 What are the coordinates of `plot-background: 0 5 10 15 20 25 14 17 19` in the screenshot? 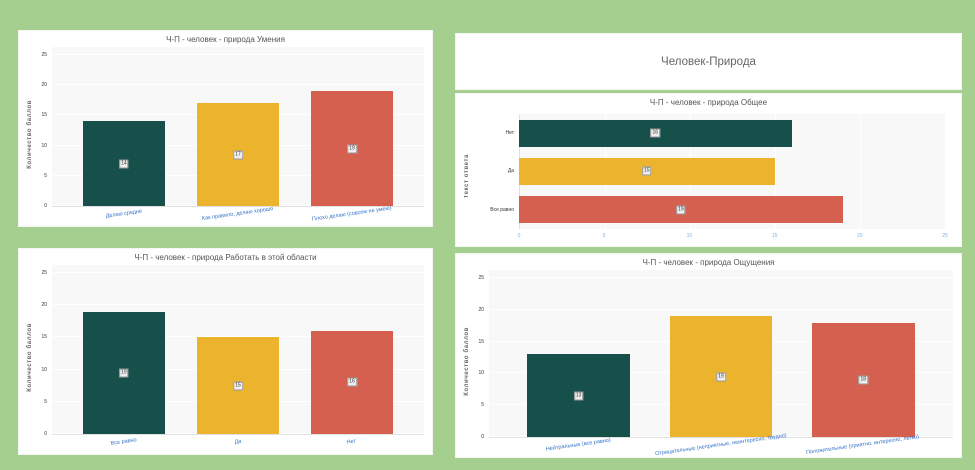 It's located at (232, 128).